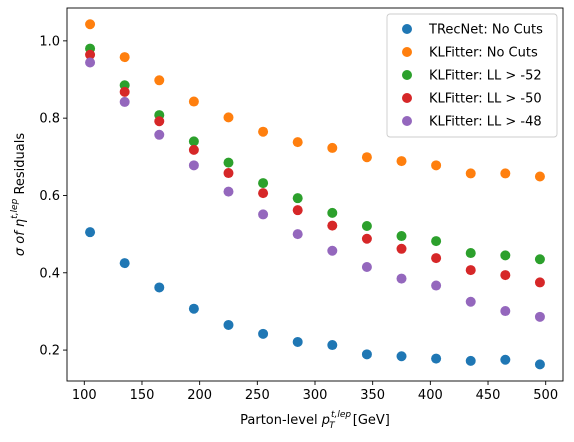  I want to click on x-axis-ticks: 100 150 200 250 300 350 400 450 500, so click(315, 392).